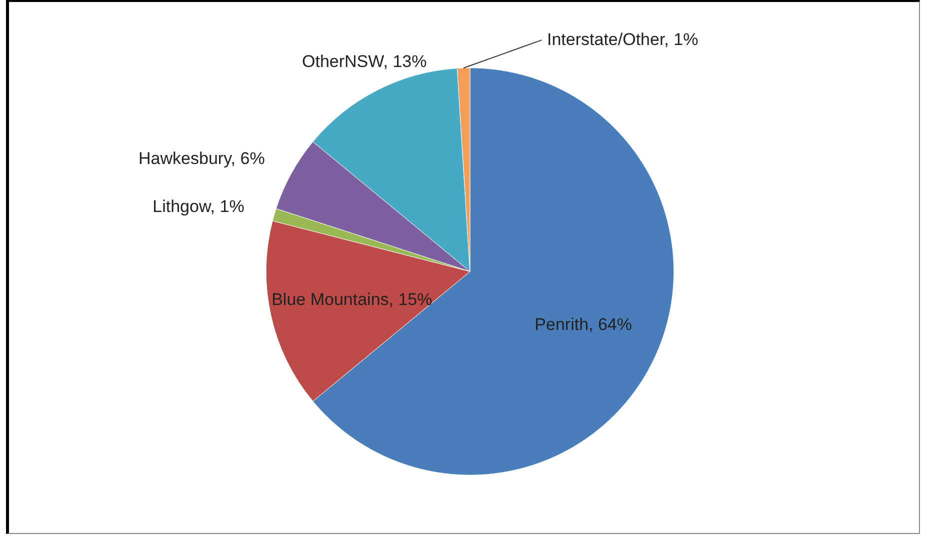 Image resolution: width=926 pixels, height=540 pixels. I want to click on slice-label: Interstate/Other, 1%, so click(622, 40).